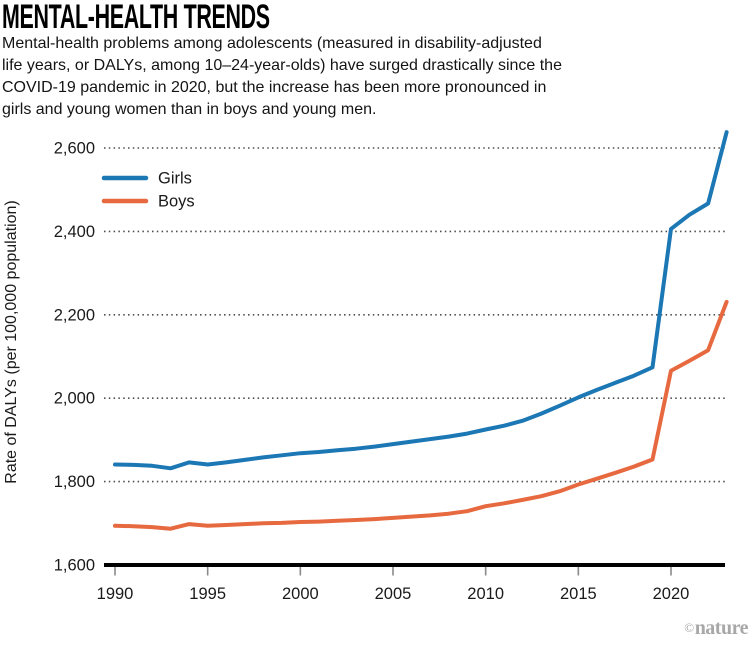  What do you see at coordinates (74, 399) in the screenshot?
I see `y-tick-label: 2,000` at bounding box center [74, 399].